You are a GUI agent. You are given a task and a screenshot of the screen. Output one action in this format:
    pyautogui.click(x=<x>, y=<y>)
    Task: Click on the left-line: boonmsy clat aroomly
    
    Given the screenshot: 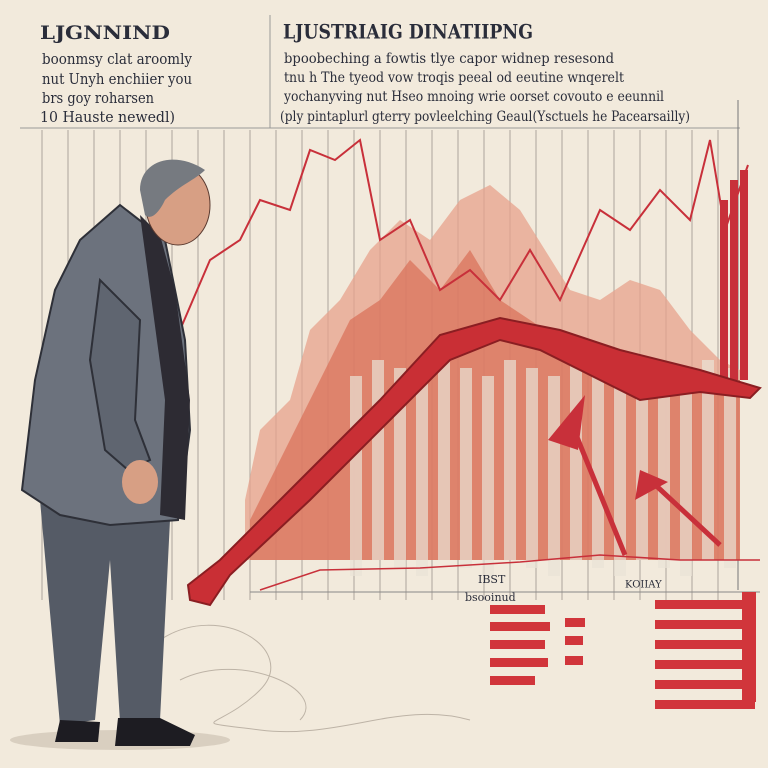 What is the action you would take?
    pyautogui.click(x=117, y=59)
    